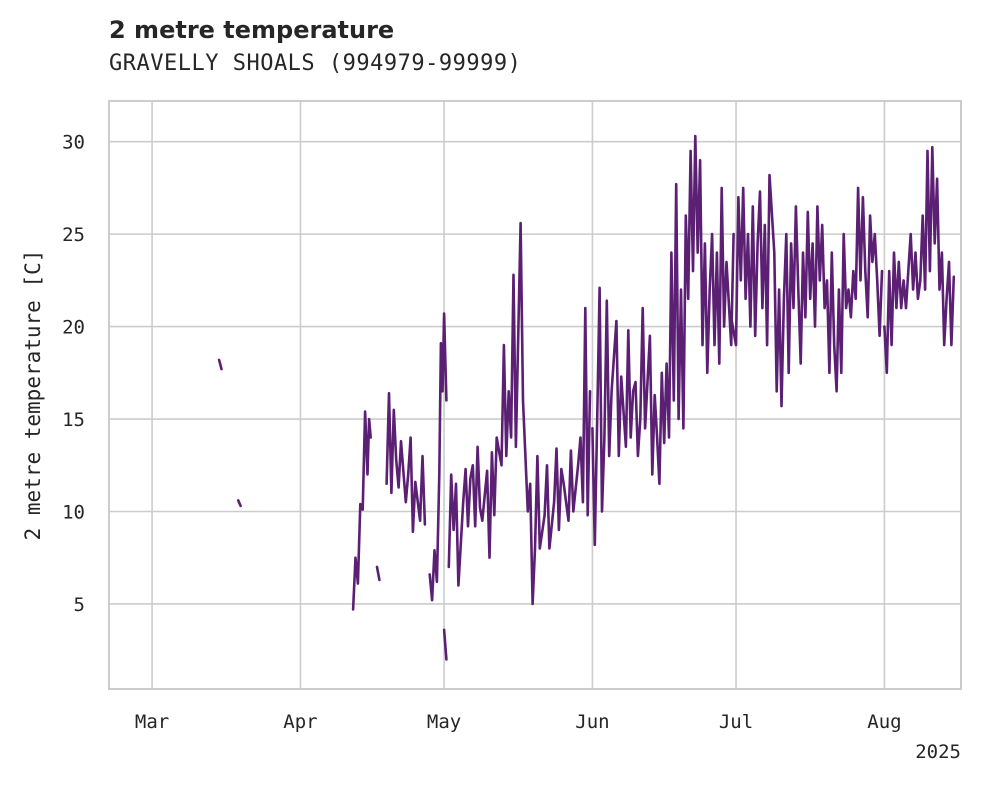 The width and height of the screenshot is (981, 785). Describe the element at coordinates (252, 30) in the screenshot. I see `chart-title: 2 metre temperature` at that location.